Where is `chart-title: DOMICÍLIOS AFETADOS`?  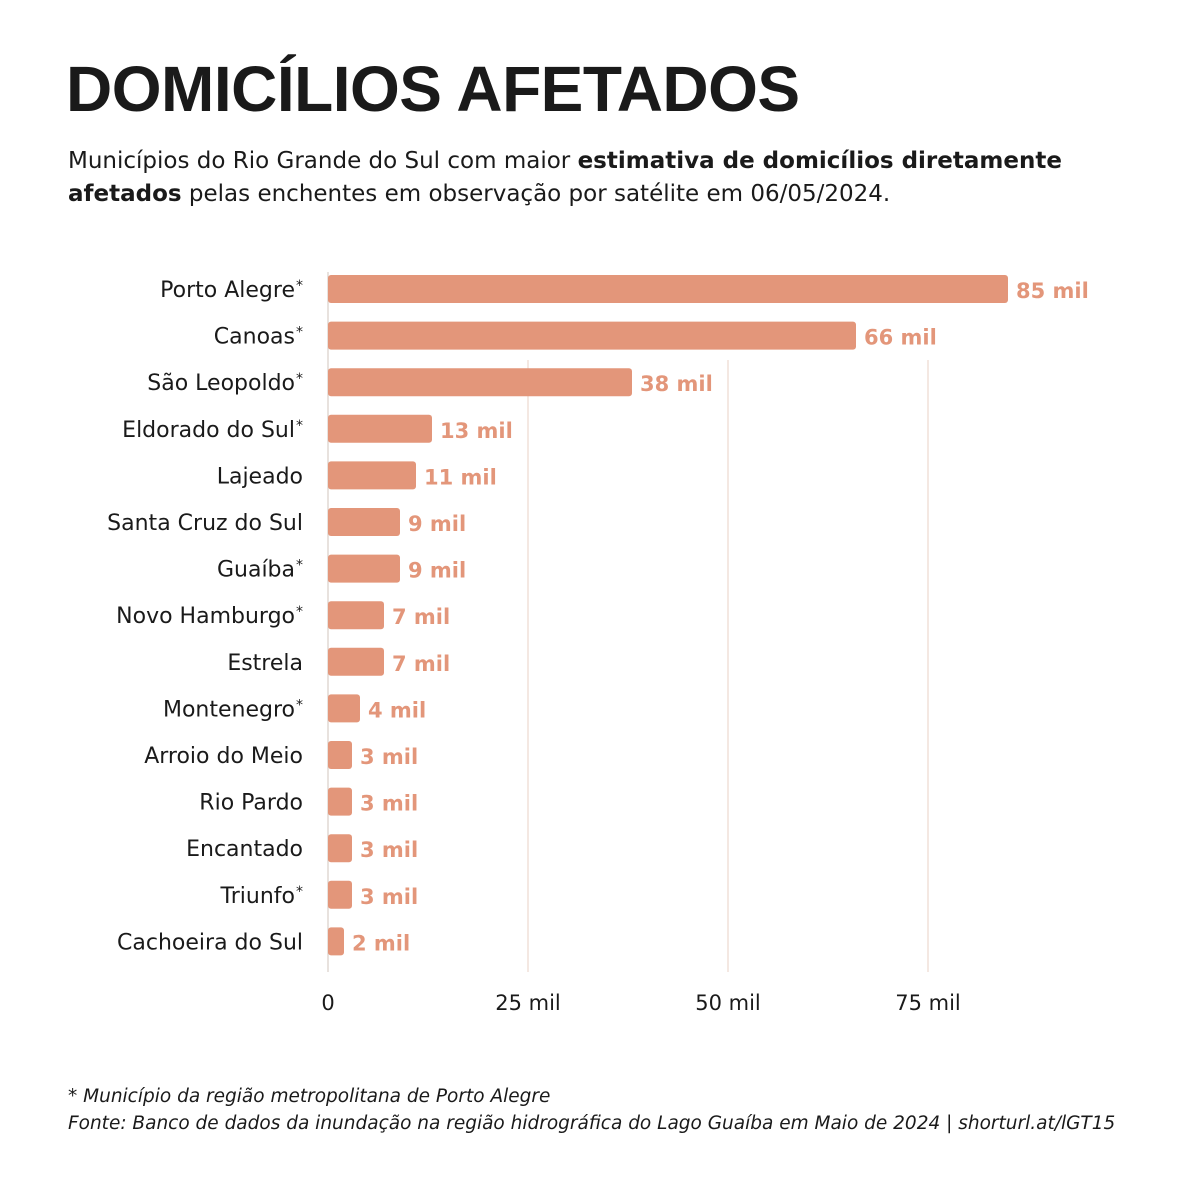
chart-title: DOMICÍLIOS AFETADOS is located at coordinates (433, 89).